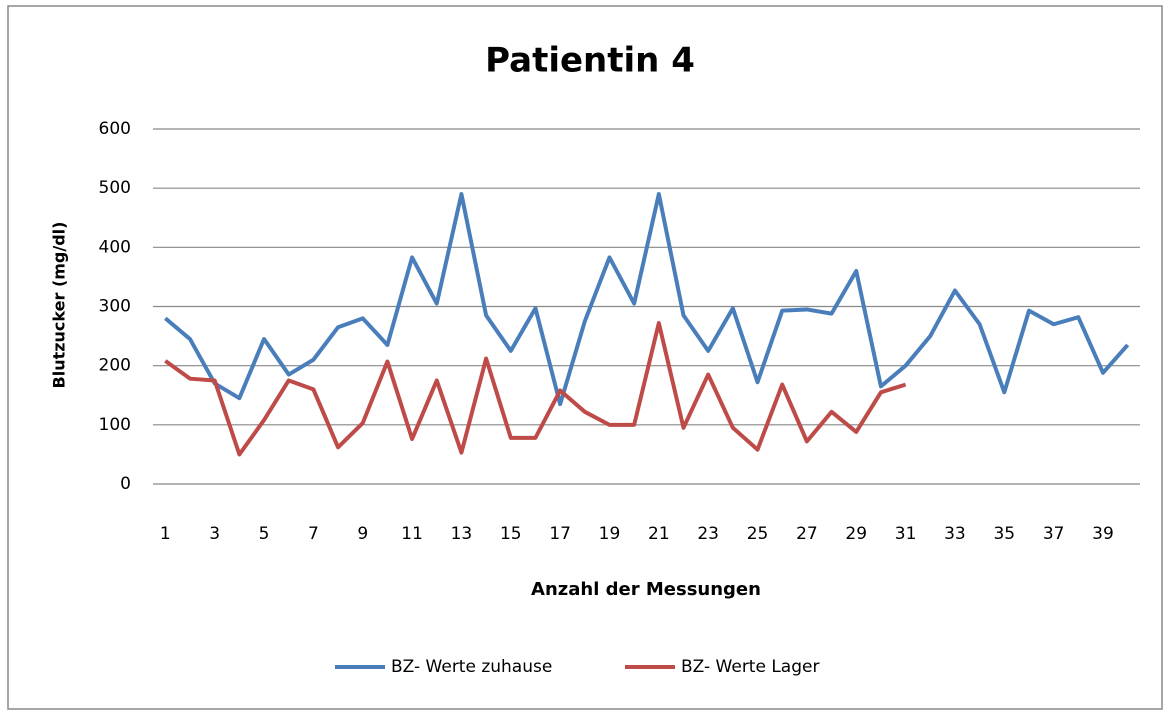 The height and width of the screenshot is (711, 1164). What do you see at coordinates (955, 534) in the screenshot?
I see `x-tick-label: 33` at bounding box center [955, 534].